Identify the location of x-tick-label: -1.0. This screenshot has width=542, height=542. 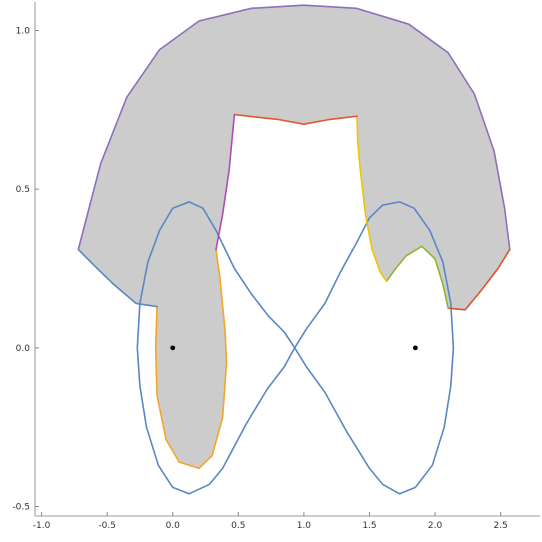
(42, 526).